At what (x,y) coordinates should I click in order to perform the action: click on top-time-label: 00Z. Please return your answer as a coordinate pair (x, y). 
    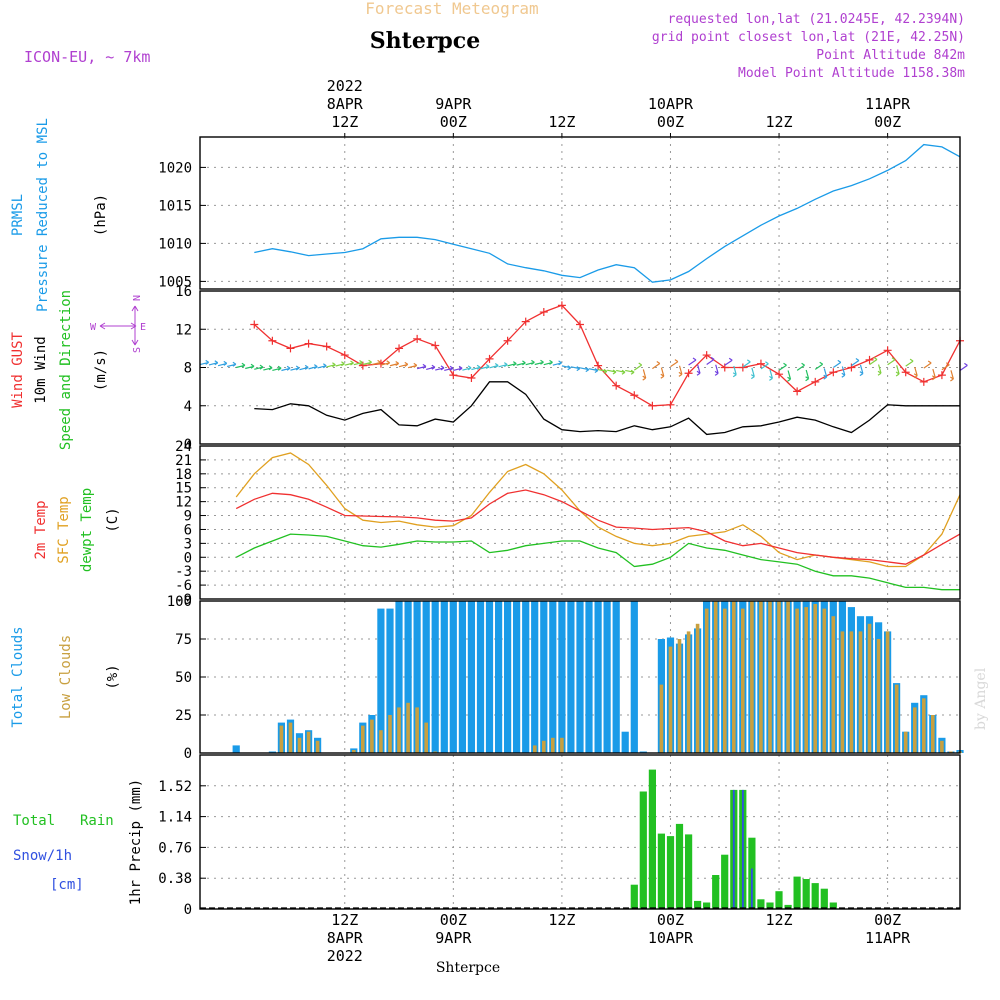
    Looking at the image, I should click on (887, 122).